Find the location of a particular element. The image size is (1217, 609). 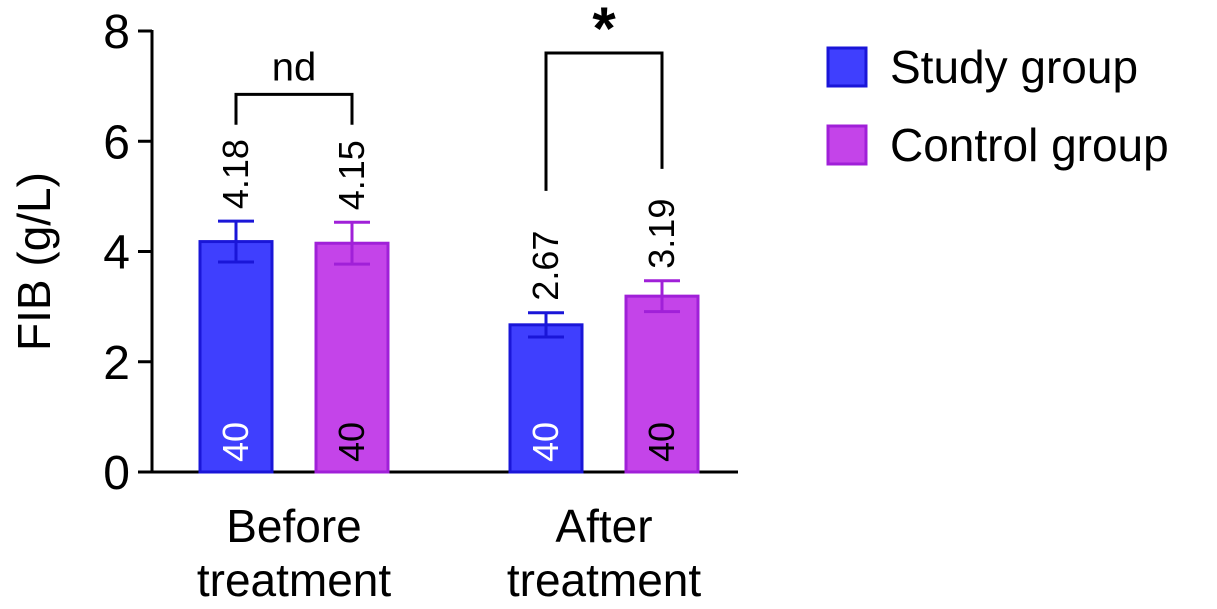

y-tick-label: 4 is located at coordinates (116, 253).